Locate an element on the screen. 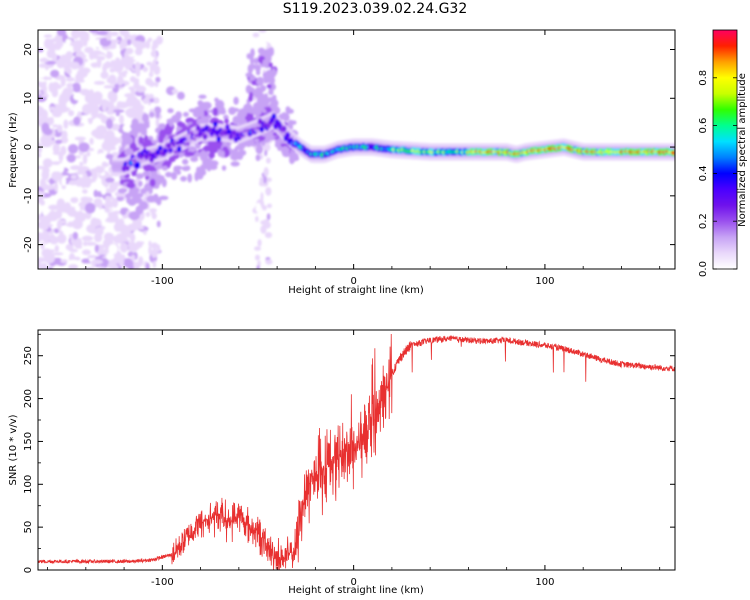 The height and width of the screenshot is (600, 750). x-tick-label: 0 is located at coordinates (353, 582).